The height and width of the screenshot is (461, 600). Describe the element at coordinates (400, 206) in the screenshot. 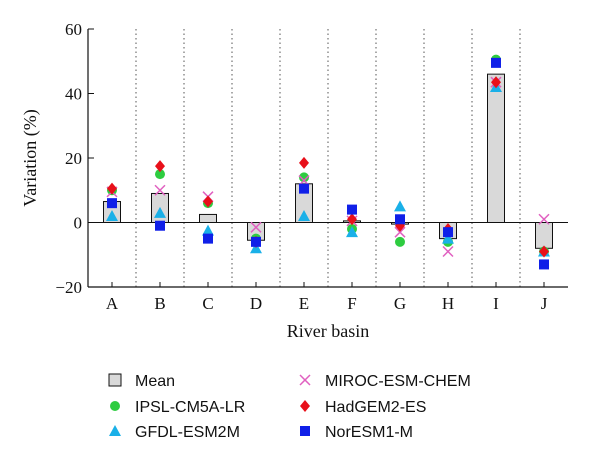

I see `point-gfdl-esm2m-G` at that location.